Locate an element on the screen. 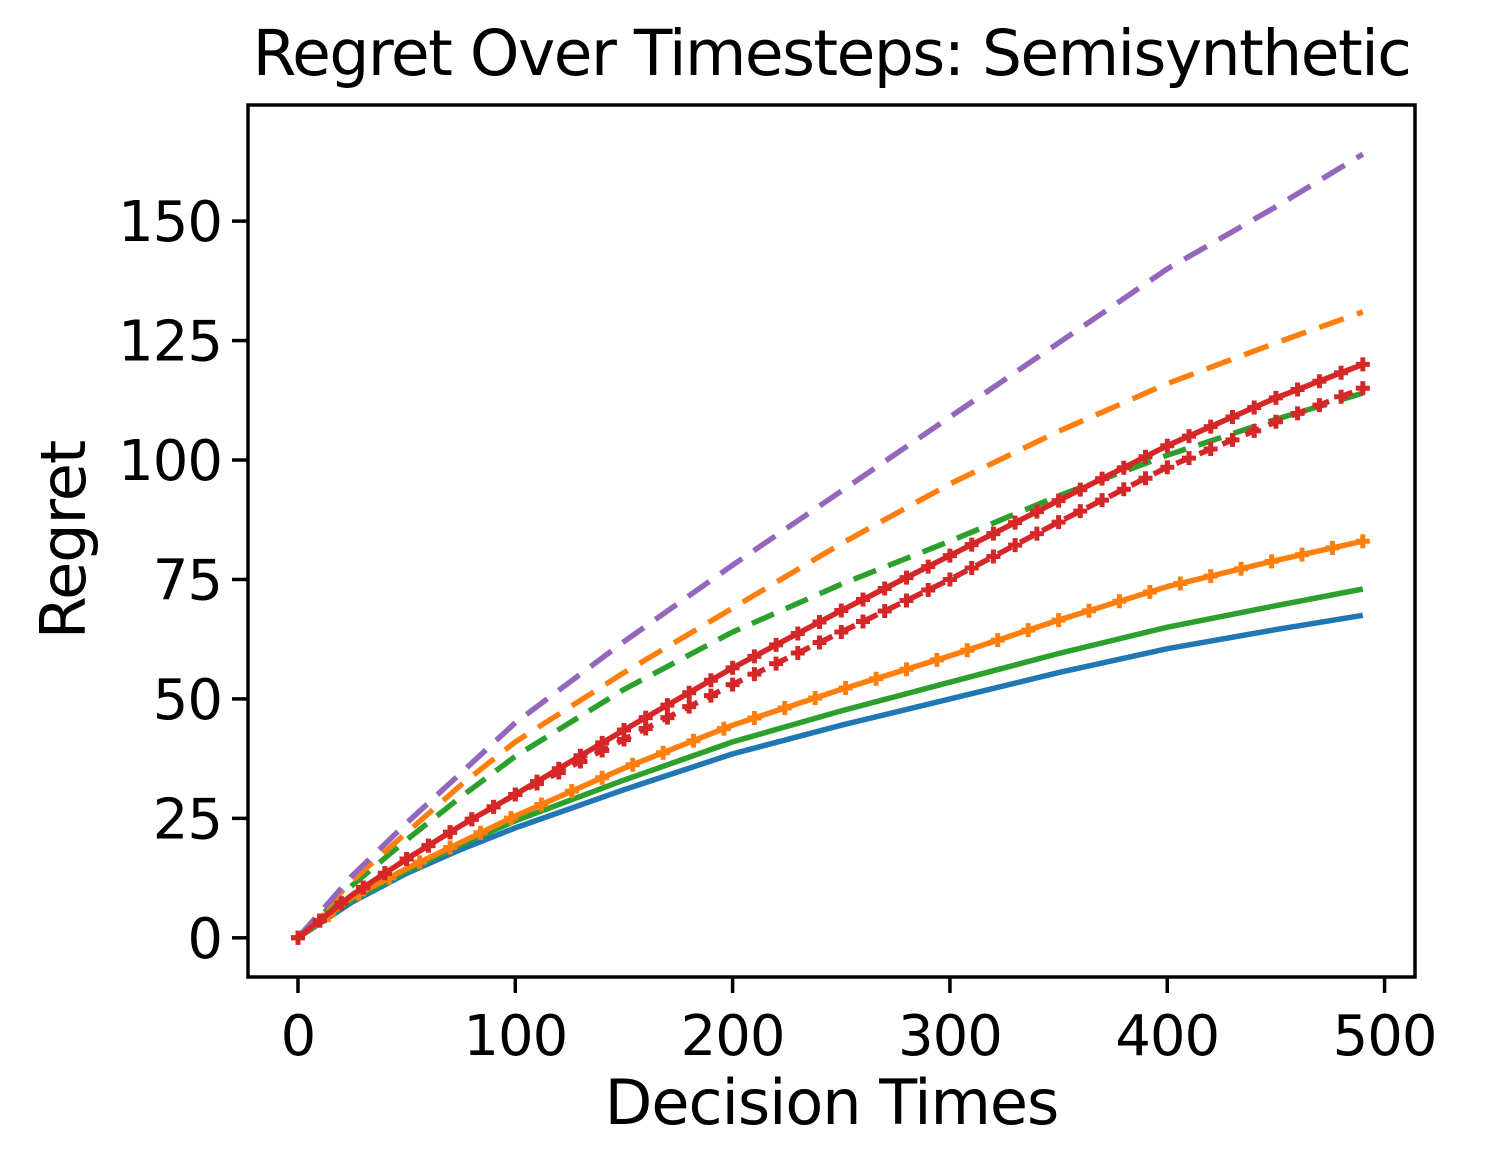 This screenshot has height=1170, width=1501. y-tick-label: 25 is located at coordinates (187, 819).